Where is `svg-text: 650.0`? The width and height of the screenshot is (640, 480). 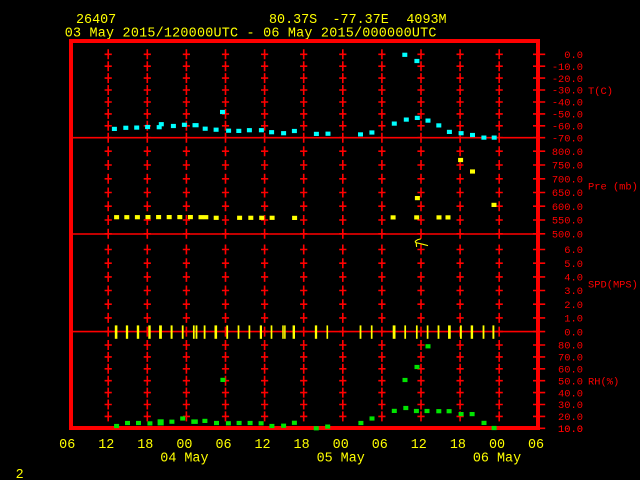 svg-text: 650.0 is located at coordinates (567, 194).